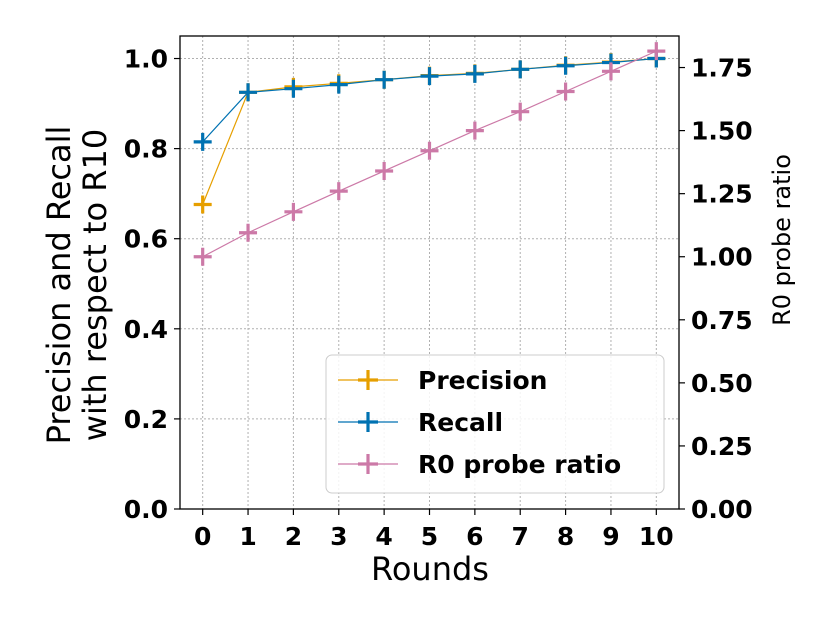 This screenshot has height=623, width=830. I want to click on legend-marker-precision, so click(368, 380).